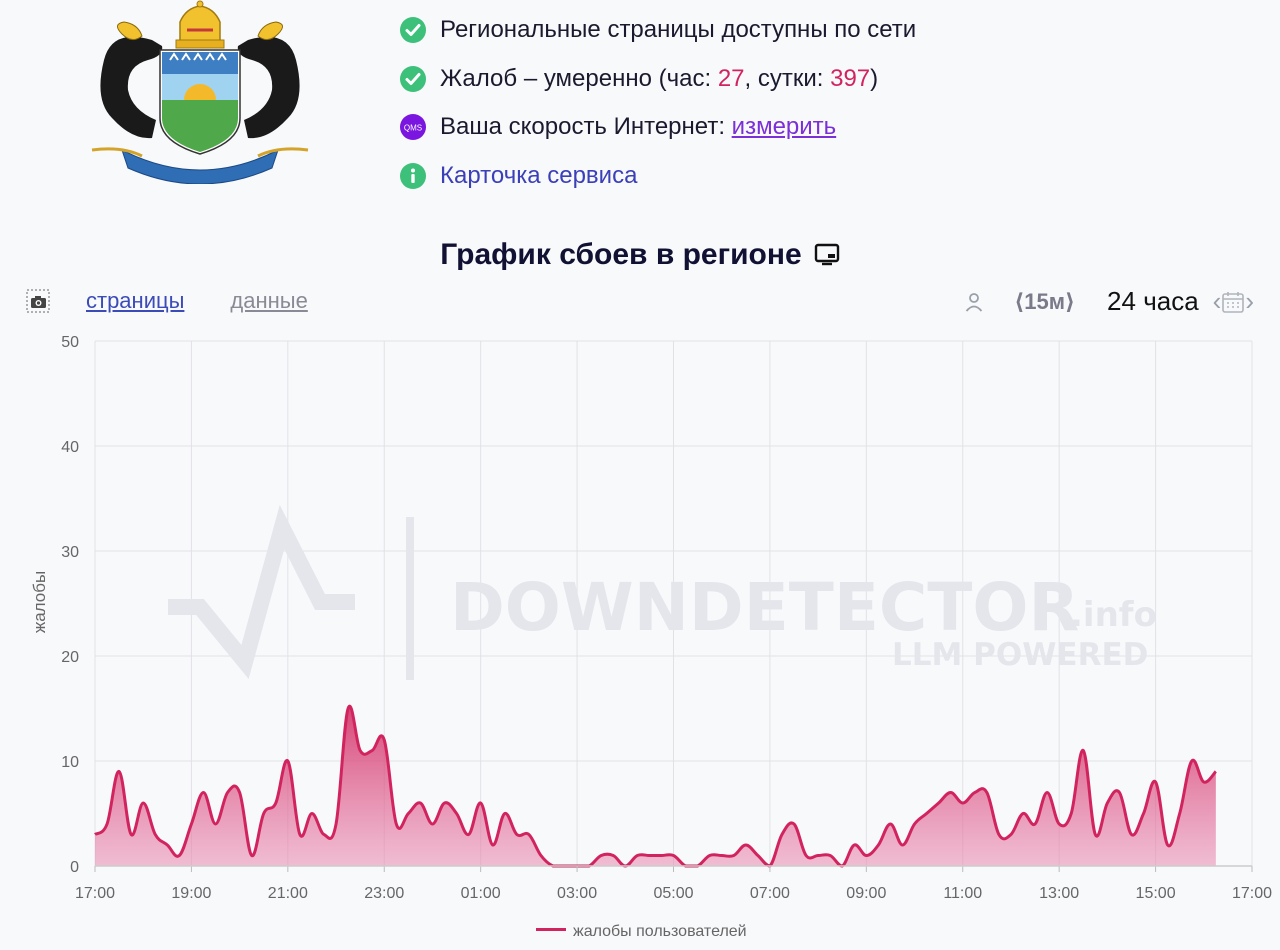 The width and height of the screenshot is (1280, 950). Describe the element at coordinates (384, 893) in the screenshot. I see `x-tick-label: 23:00` at that location.